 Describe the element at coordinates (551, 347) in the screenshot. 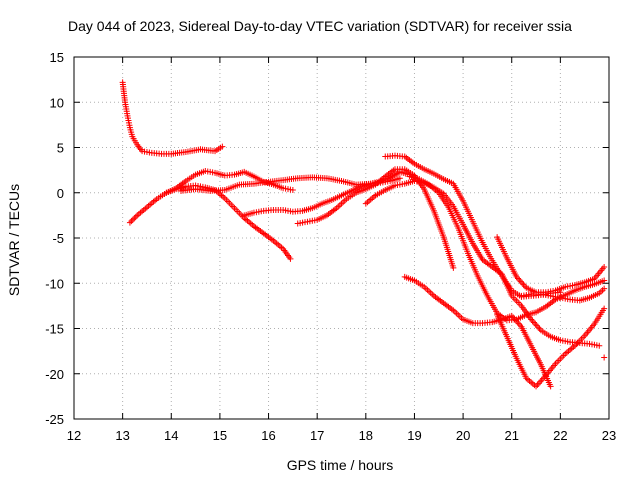

I see `series-track12` at that location.